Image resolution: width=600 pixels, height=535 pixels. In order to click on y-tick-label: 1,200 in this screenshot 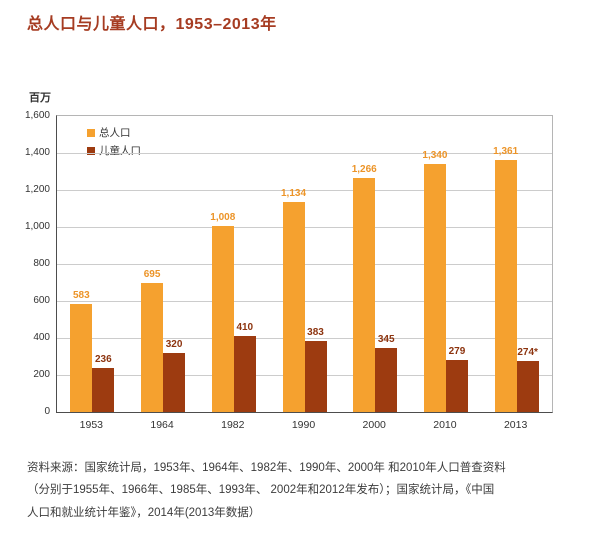, I will do `click(37, 189)`.